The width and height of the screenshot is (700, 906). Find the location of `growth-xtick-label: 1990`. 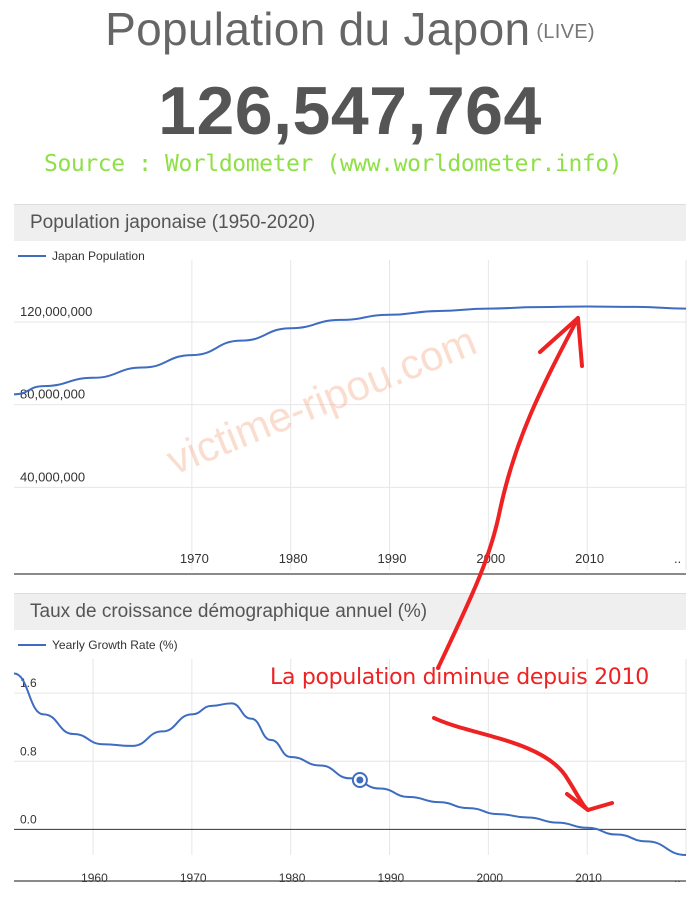

growth-xtick-label: 1990 is located at coordinates (391, 878).